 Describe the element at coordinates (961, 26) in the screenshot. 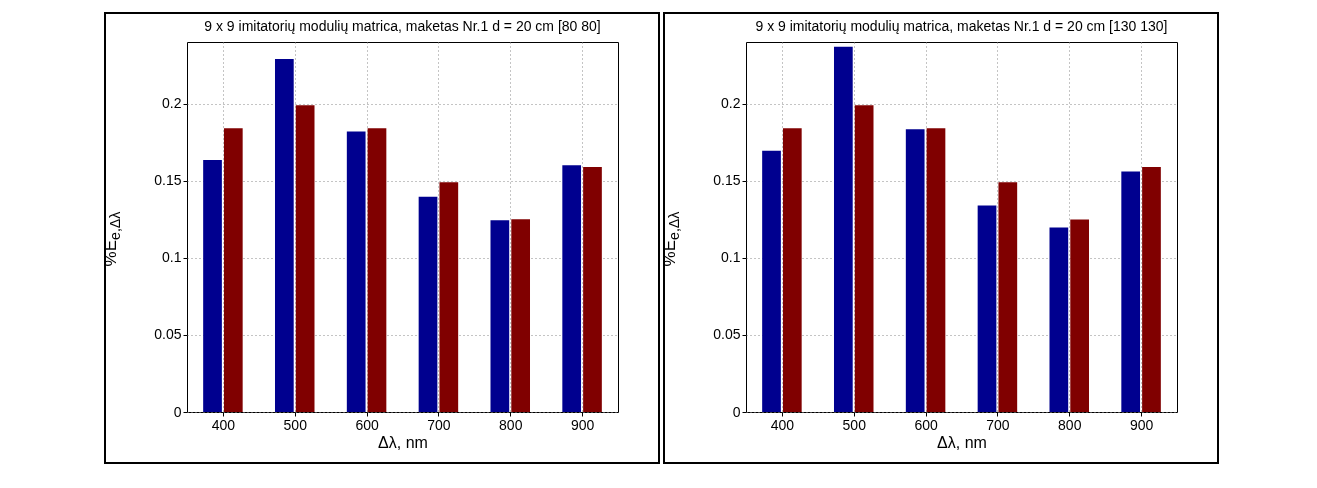

I see `chart-title: 9 x 9 imitatorių modulių matrica, maketas Nr.1 d = 20 cm [130 130]` at that location.